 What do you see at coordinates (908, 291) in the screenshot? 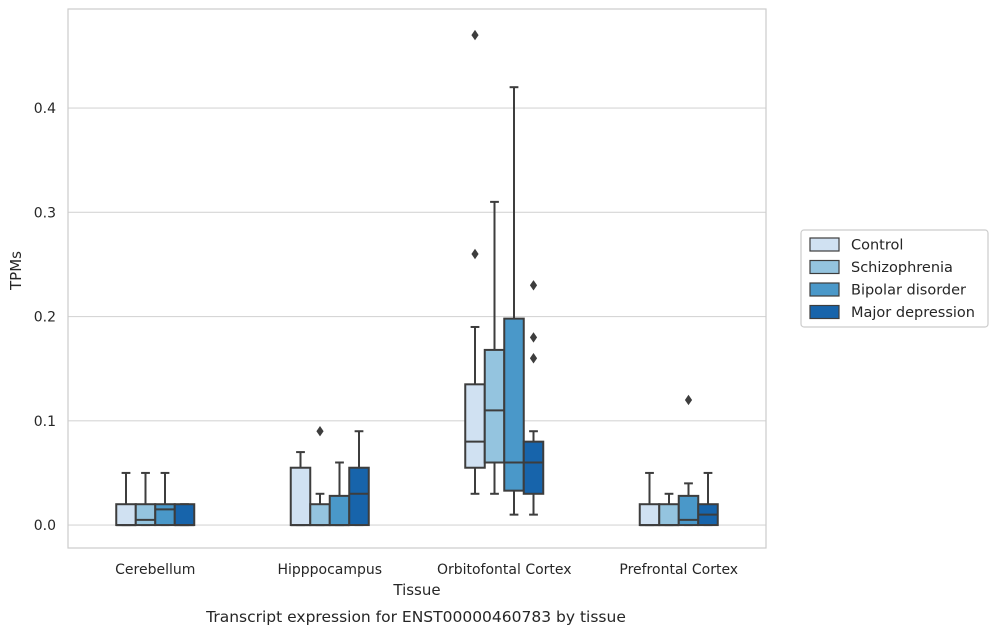
I see `legend-label: Bipolar disorder` at bounding box center [908, 291].